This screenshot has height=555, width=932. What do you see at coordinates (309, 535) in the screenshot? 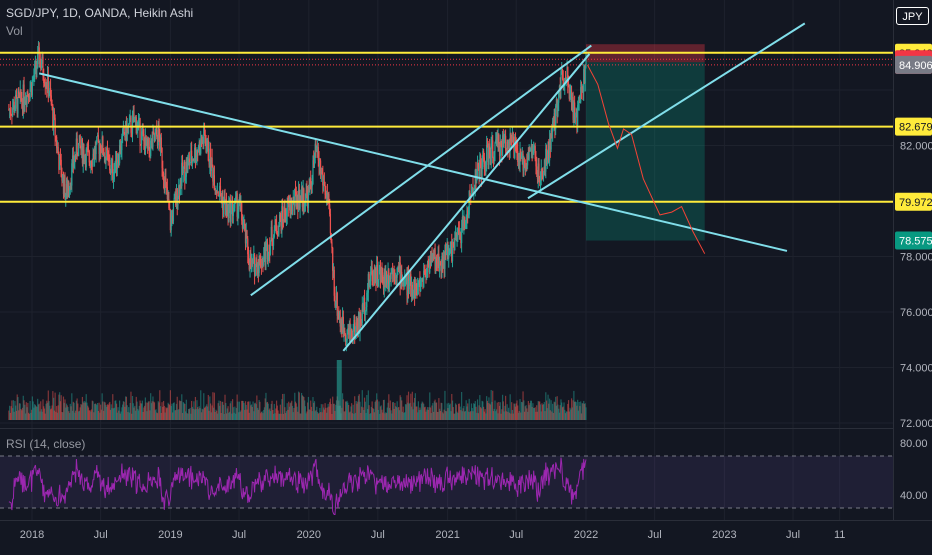
I see `time-tick-label: 2020` at bounding box center [309, 535].